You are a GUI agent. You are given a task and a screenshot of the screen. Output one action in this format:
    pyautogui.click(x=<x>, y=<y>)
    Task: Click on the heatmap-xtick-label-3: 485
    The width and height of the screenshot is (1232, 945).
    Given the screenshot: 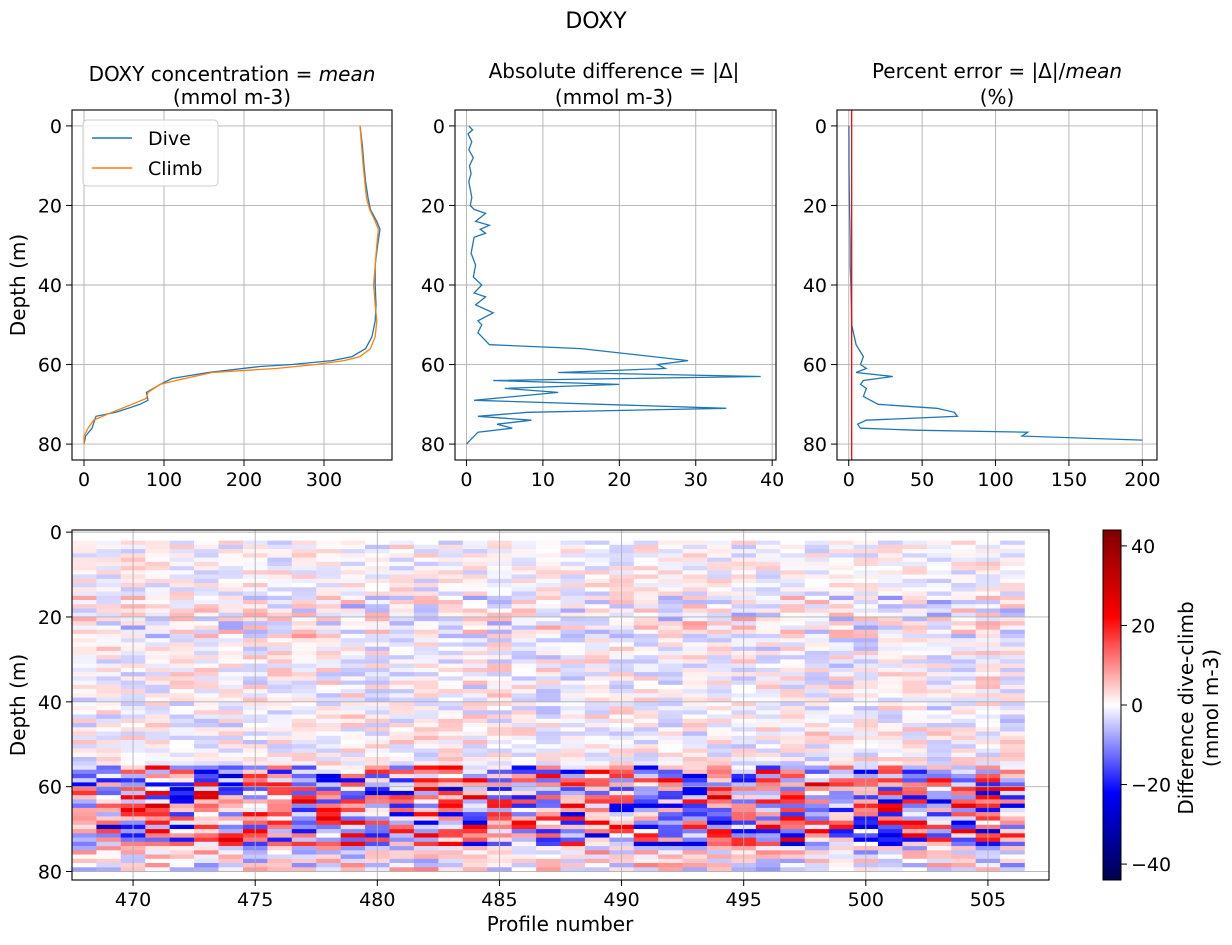 What is the action you would take?
    pyautogui.click(x=499, y=900)
    